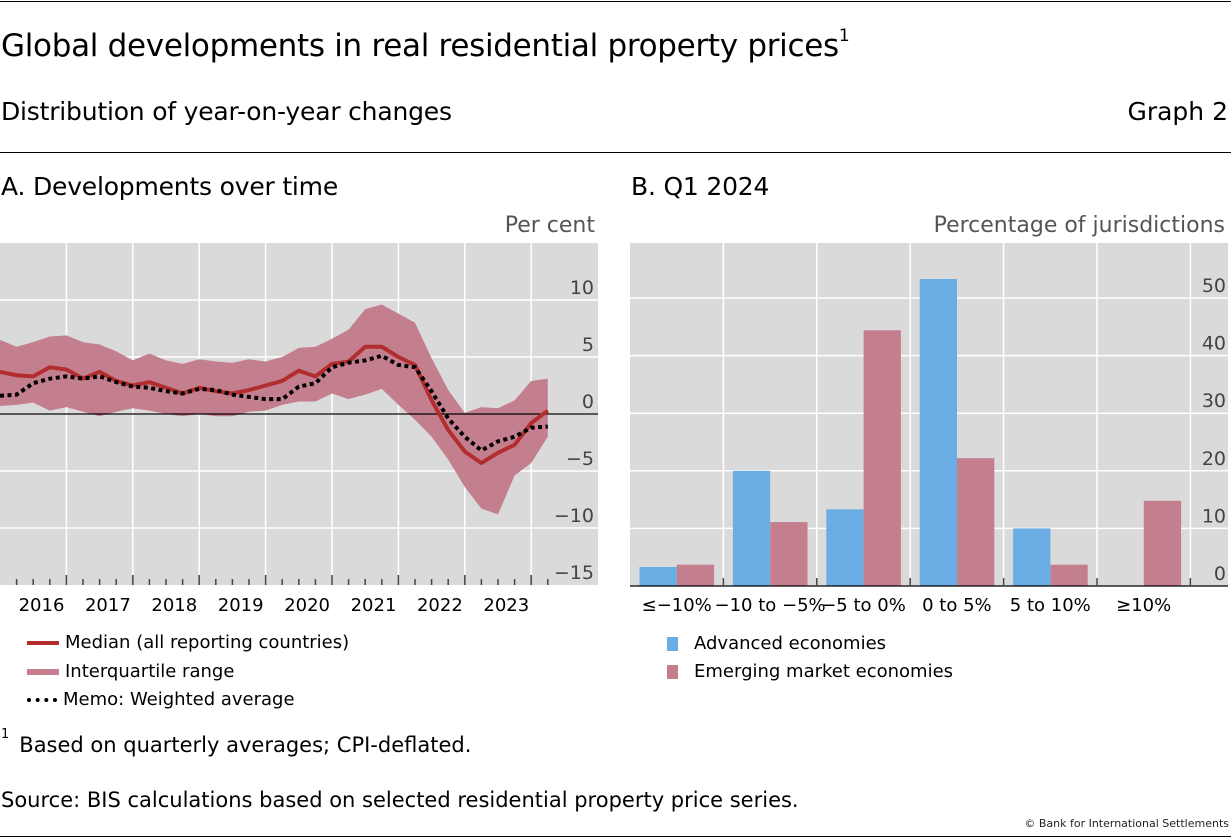  I want to click on legend-item-emerging: Emerging market economies, so click(810, 671).